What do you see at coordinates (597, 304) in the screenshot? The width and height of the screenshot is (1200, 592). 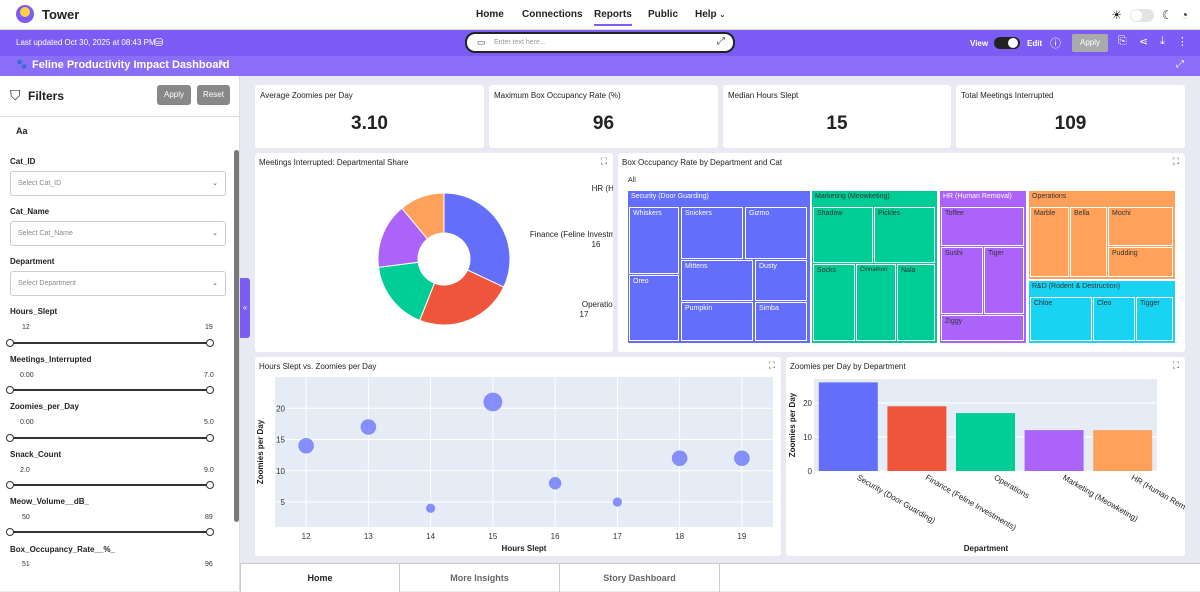 I see `slice-label: Operations` at bounding box center [597, 304].